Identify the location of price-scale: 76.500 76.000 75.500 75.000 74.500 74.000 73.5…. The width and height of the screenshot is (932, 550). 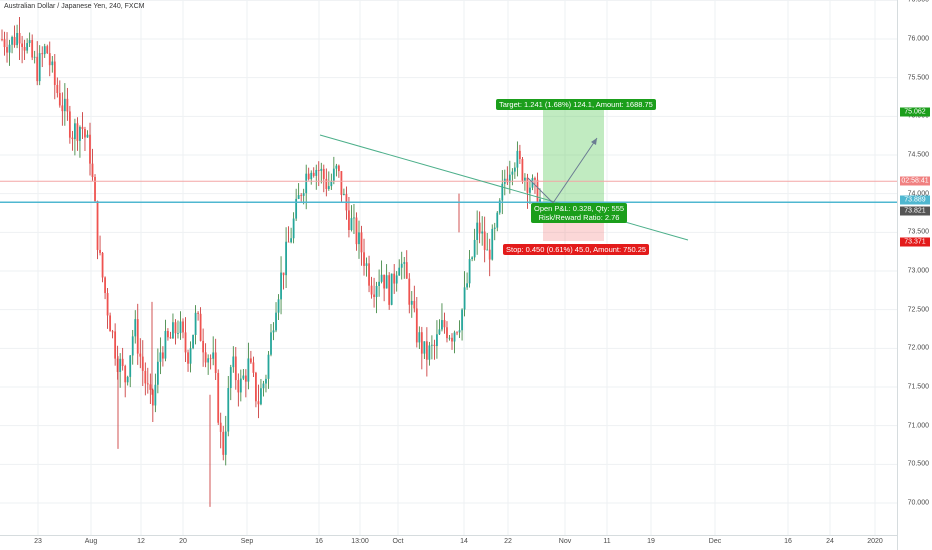
(914, 275).